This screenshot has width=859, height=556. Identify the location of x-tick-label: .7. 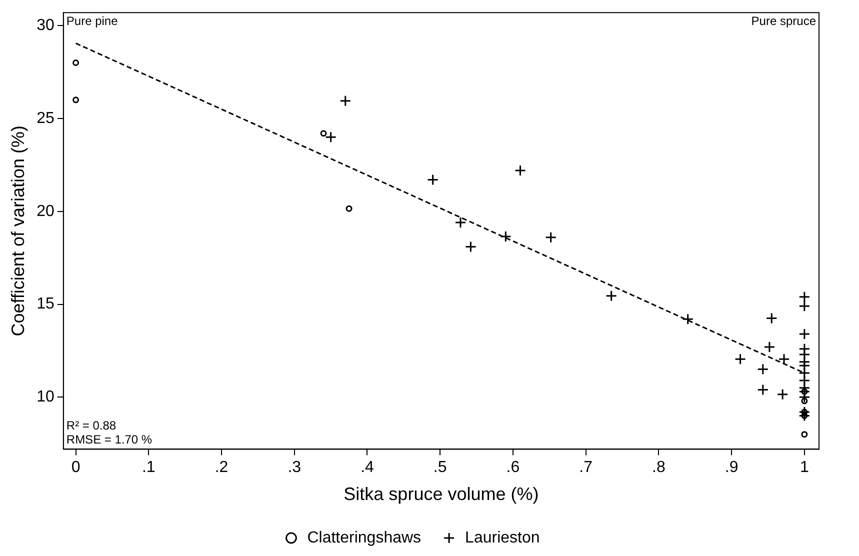
(586, 467).